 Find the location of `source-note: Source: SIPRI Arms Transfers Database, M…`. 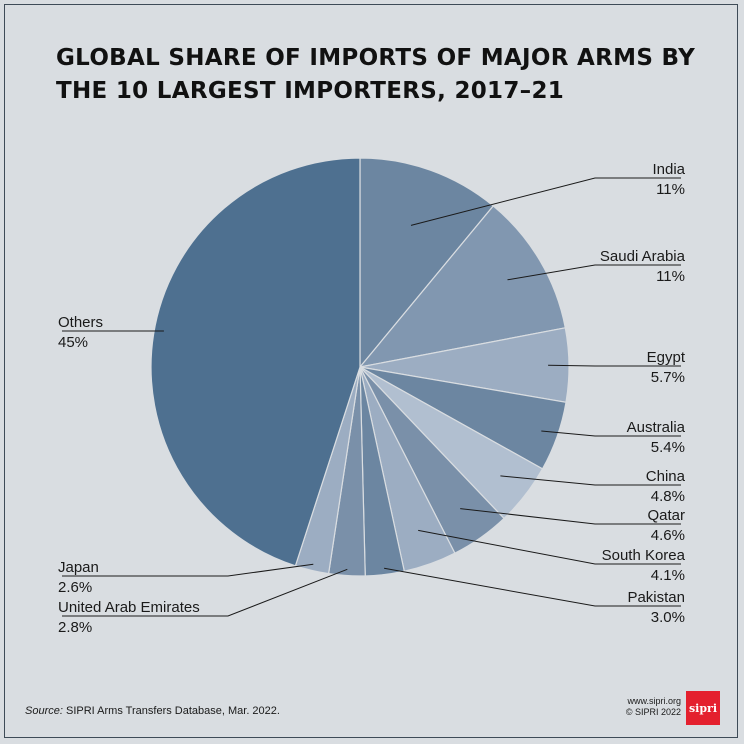

source-note: Source: SIPRI Arms Transfers Database, M… is located at coordinates (152, 711).